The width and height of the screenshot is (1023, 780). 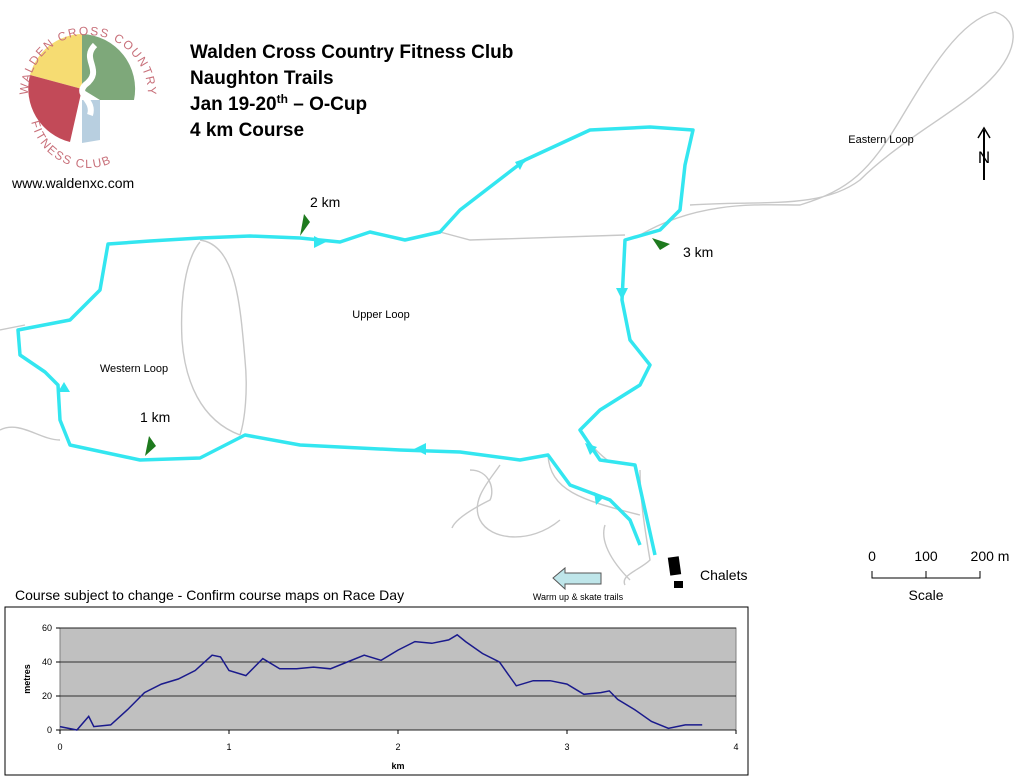 I want to click on area-label: Western Loop, so click(x=134, y=369).